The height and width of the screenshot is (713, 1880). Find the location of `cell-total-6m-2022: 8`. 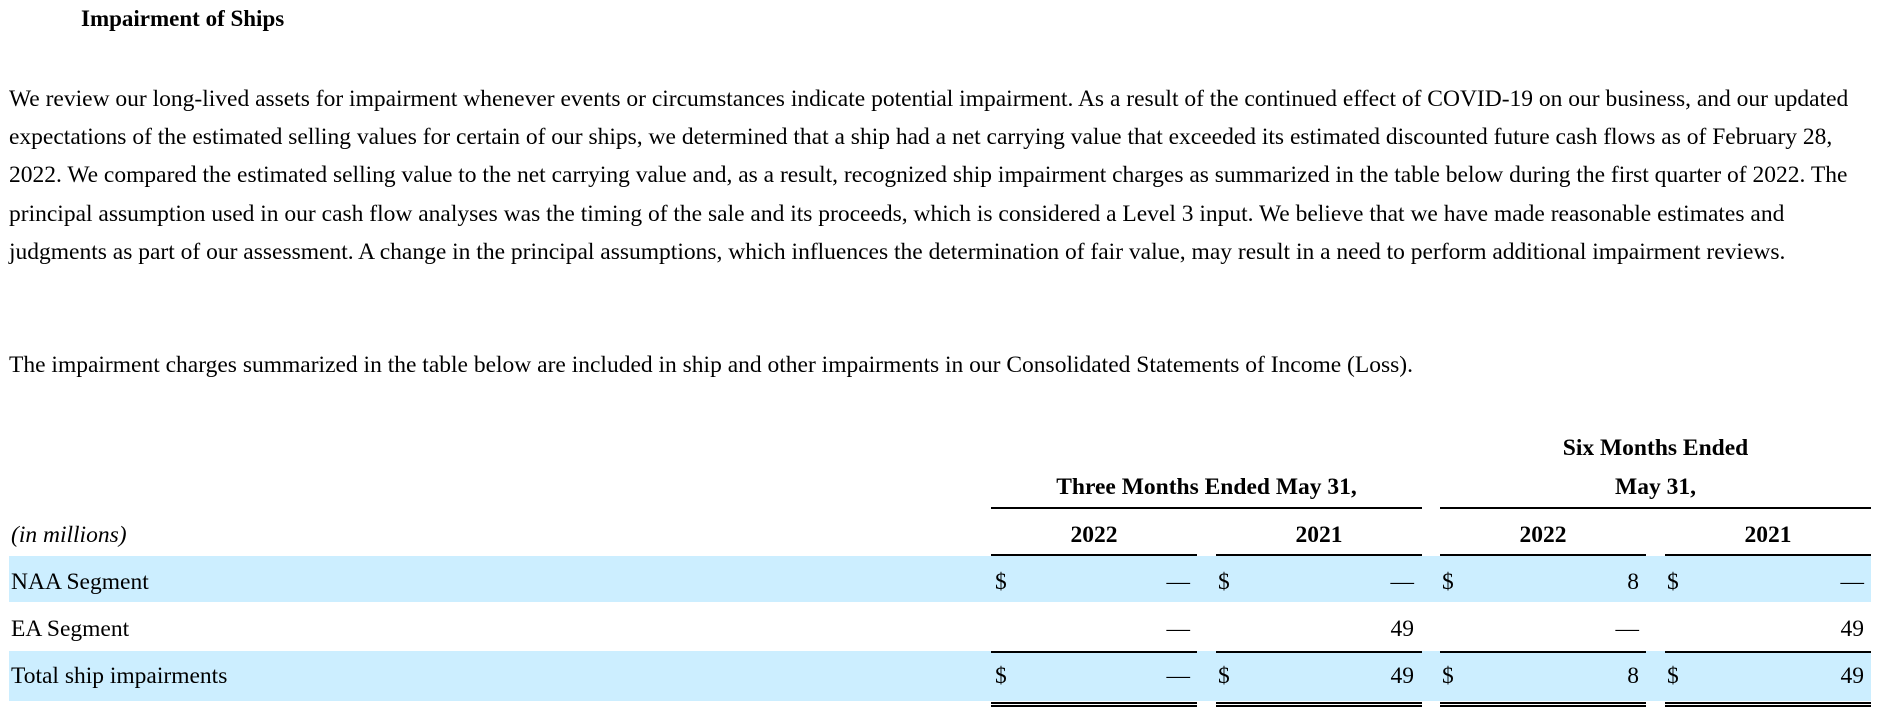

cell-total-6m-2022: 8 is located at coordinates (1633, 676).